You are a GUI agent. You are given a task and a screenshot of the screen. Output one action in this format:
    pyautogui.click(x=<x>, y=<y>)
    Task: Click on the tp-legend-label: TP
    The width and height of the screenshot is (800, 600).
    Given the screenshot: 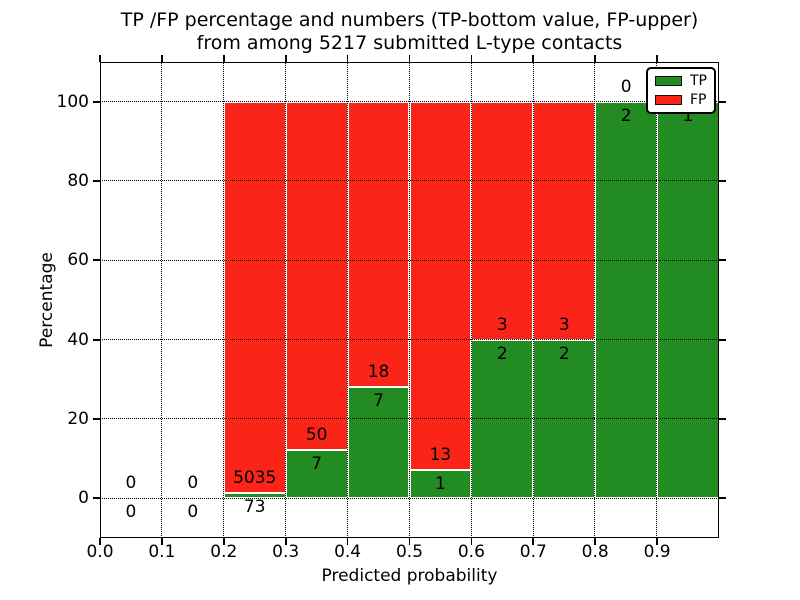 What is the action you would take?
    pyautogui.click(x=698, y=81)
    